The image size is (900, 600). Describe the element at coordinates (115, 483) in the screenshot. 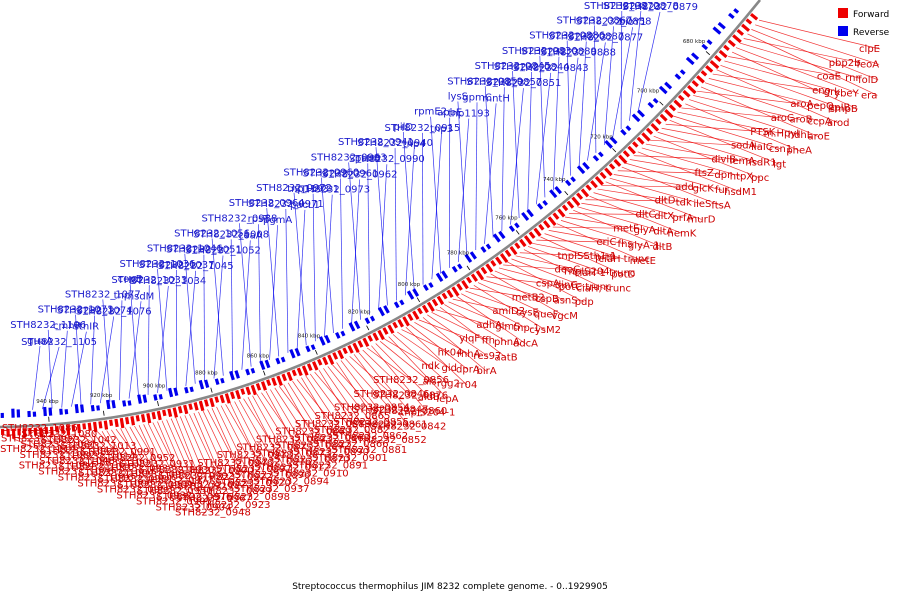

I see `forward-gene-label: STH8232_1005` at that location.